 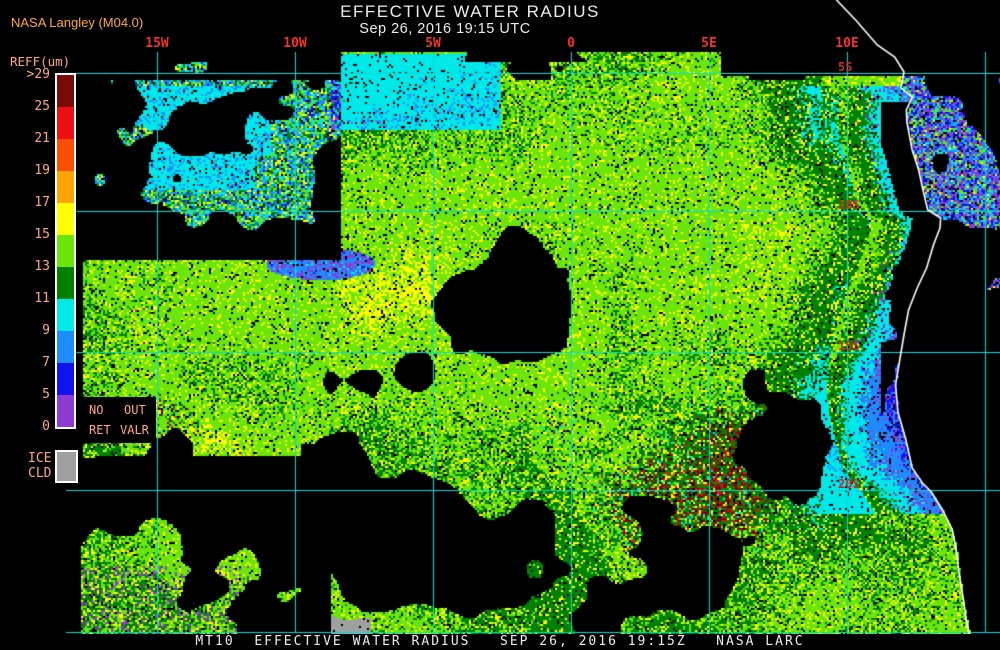 I want to click on no-retrieval-legend: NO OUT RET VALR, so click(x=116, y=420).